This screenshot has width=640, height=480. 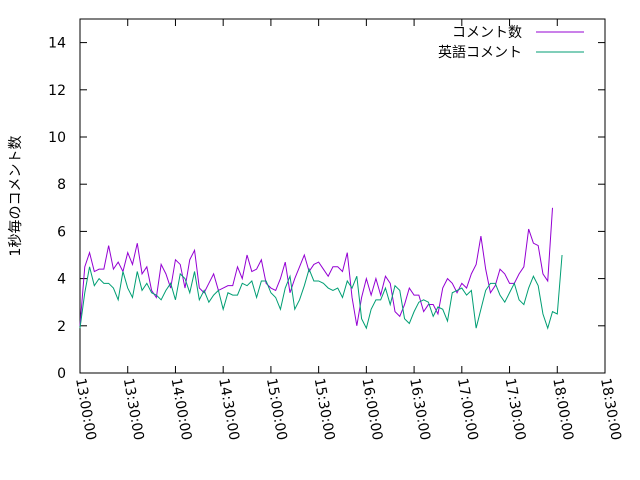 I want to click on x-tick-label: 14:30:00, so click(x=228, y=409).